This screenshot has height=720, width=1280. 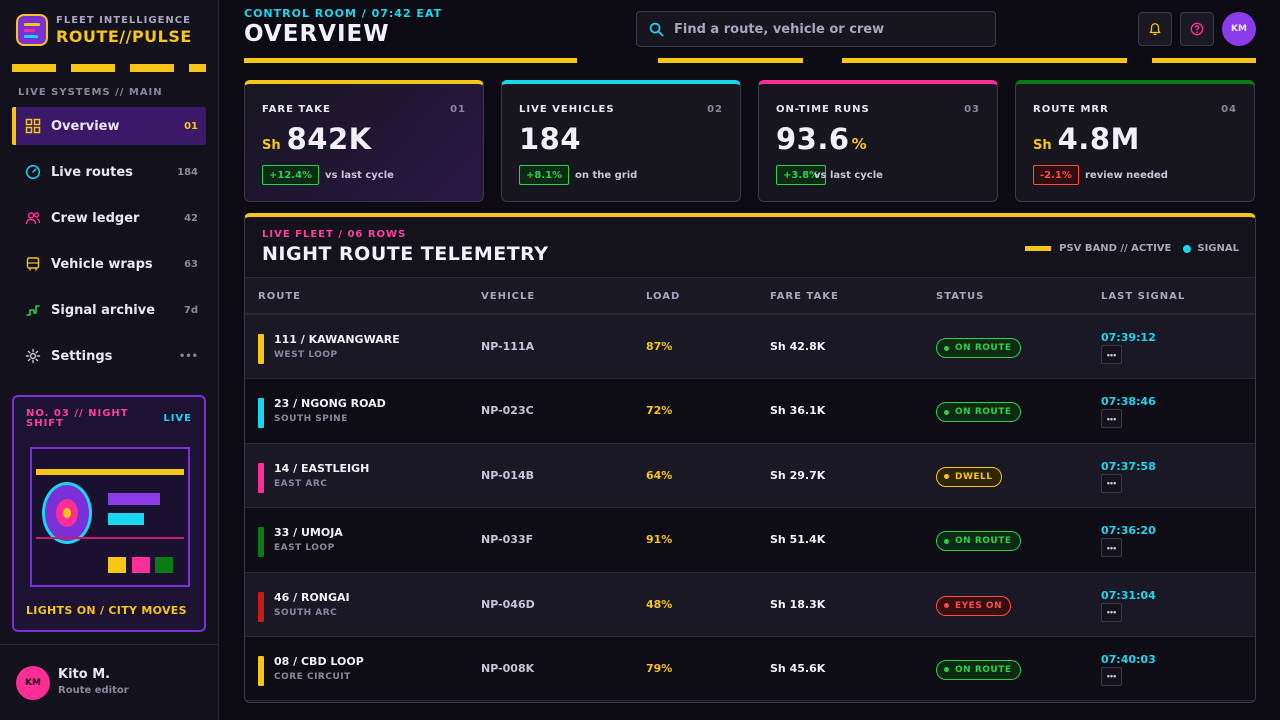 I want to click on kpi-card: ROUTE MRR 04 Sh 4.8M -2.1% review needed, so click(x=1135, y=141).